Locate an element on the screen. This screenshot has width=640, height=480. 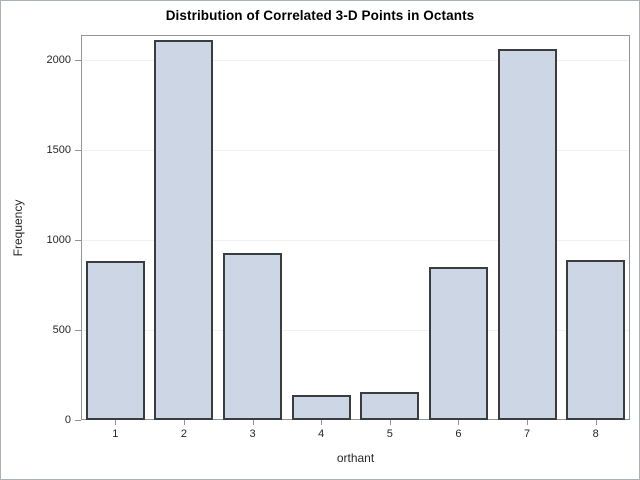
y-tick-label-0: 0 is located at coordinates (67, 420).